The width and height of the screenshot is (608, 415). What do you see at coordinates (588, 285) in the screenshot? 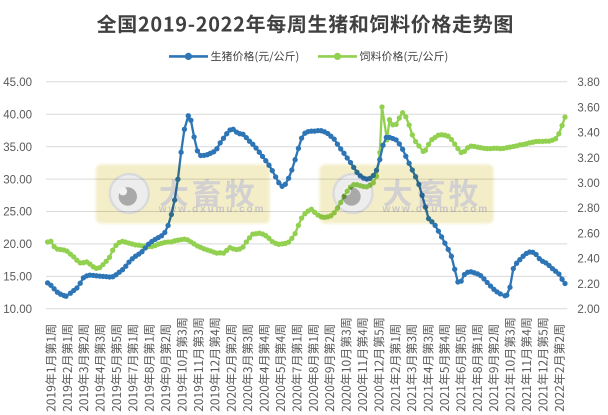
I see `svg-text: 2.20` at bounding box center [588, 285].